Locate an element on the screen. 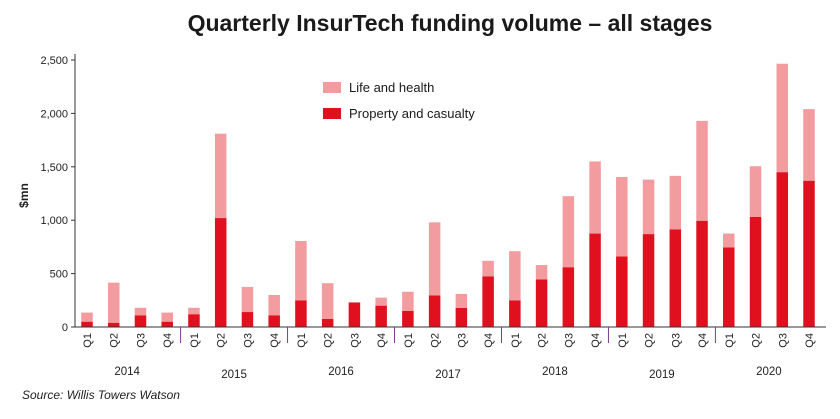 The height and width of the screenshot is (419, 840). year-label: 2014 is located at coordinates (127, 372).